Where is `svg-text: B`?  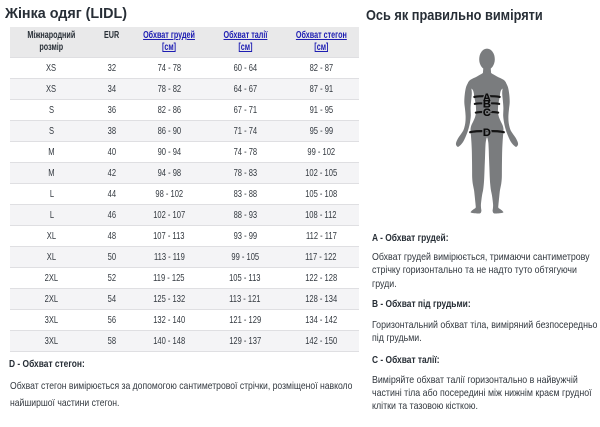
svg-text: B is located at coordinates (487, 104).